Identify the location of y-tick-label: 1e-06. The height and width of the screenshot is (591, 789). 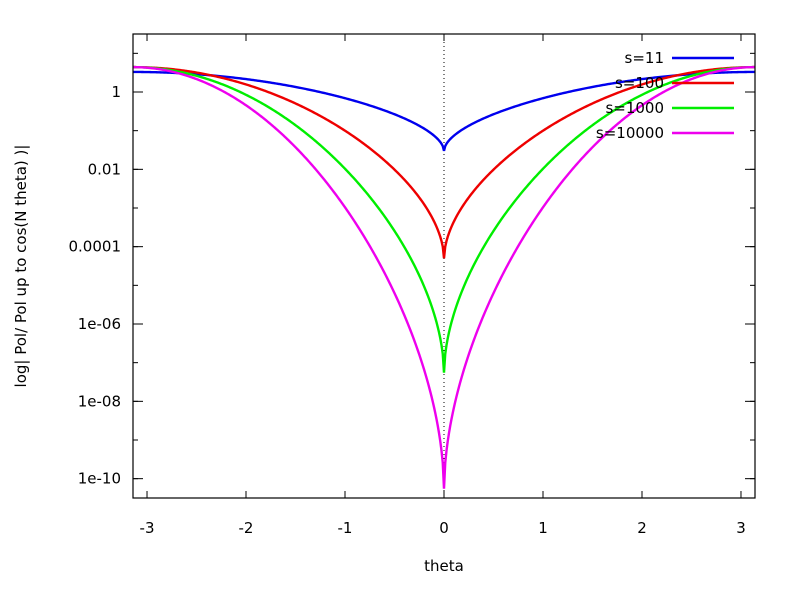
(99, 324).